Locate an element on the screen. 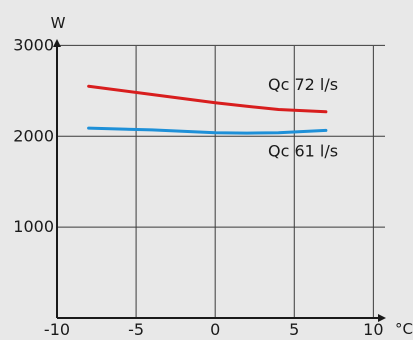  series-lines is located at coordinates (207, 109).